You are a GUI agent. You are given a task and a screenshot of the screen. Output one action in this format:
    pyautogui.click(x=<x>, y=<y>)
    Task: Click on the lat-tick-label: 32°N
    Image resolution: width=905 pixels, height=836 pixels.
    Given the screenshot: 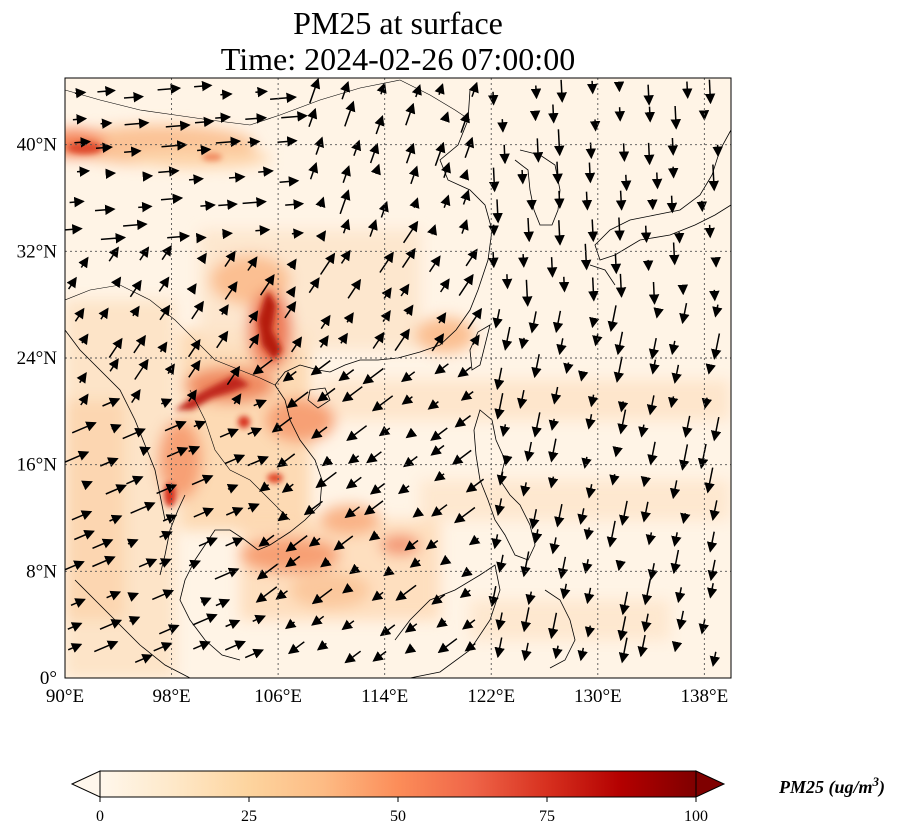 What is the action you would take?
    pyautogui.click(x=37, y=251)
    